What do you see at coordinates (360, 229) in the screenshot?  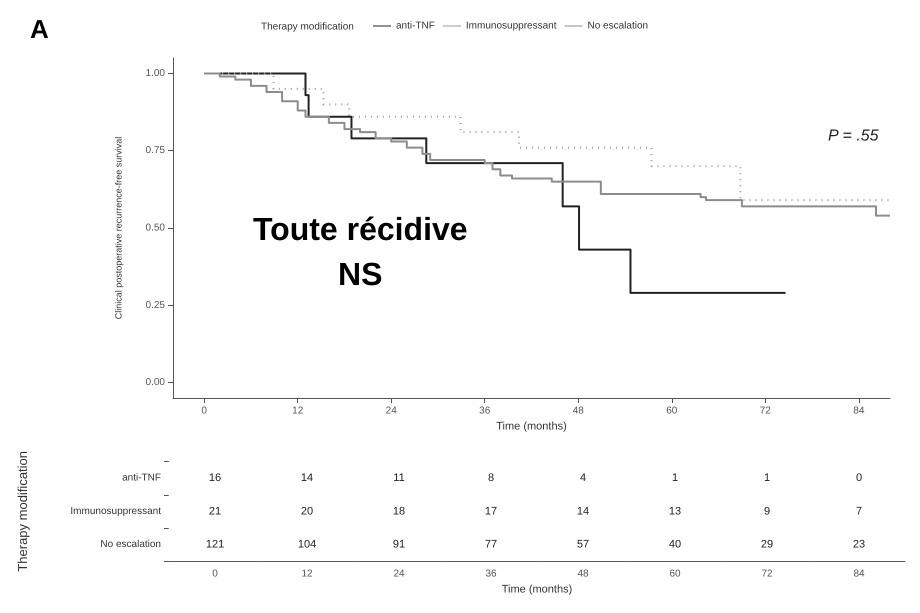 I see `annotation: Toute récidive` at bounding box center [360, 229].